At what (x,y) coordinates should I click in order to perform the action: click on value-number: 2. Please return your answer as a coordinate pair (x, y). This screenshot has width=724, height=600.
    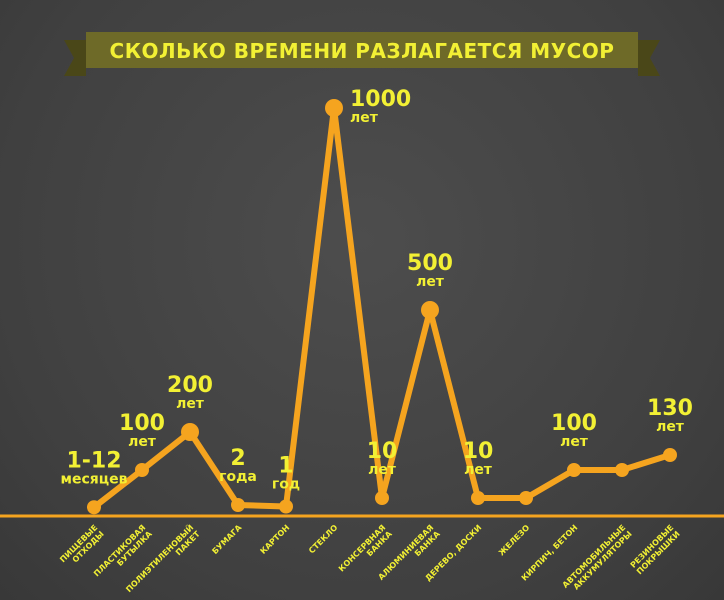
    Looking at the image, I should click on (237, 458).